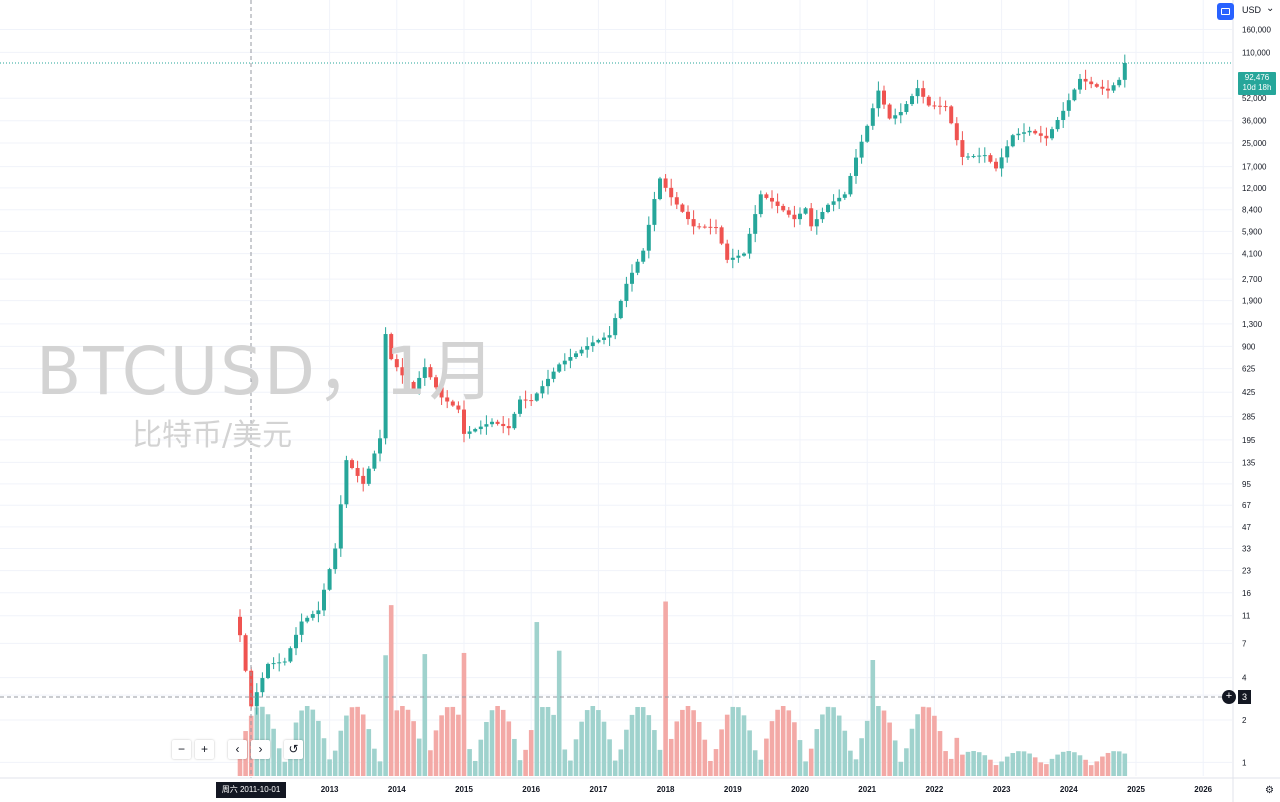 The height and width of the screenshot is (802, 1280). I want to click on zoom-out-button: −, so click(181, 749).